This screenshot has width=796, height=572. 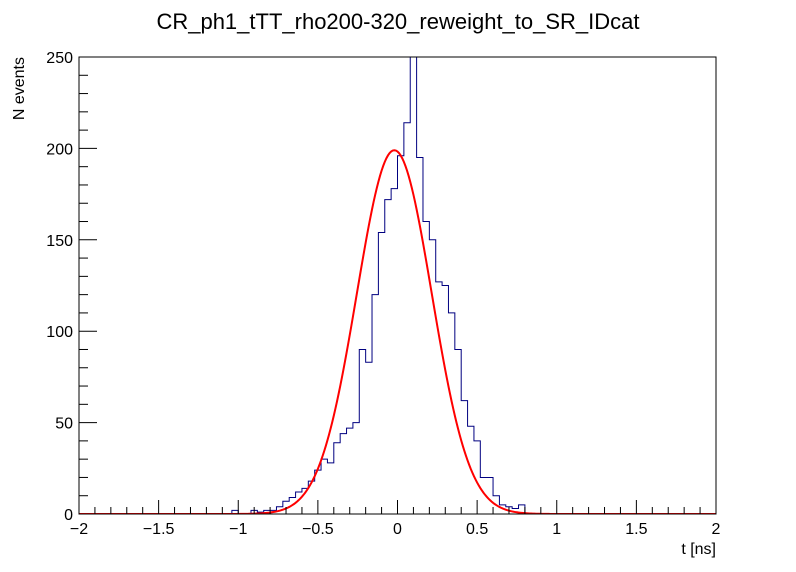 I want to click on x-tick-label: 0, so click(x=397, y=529).